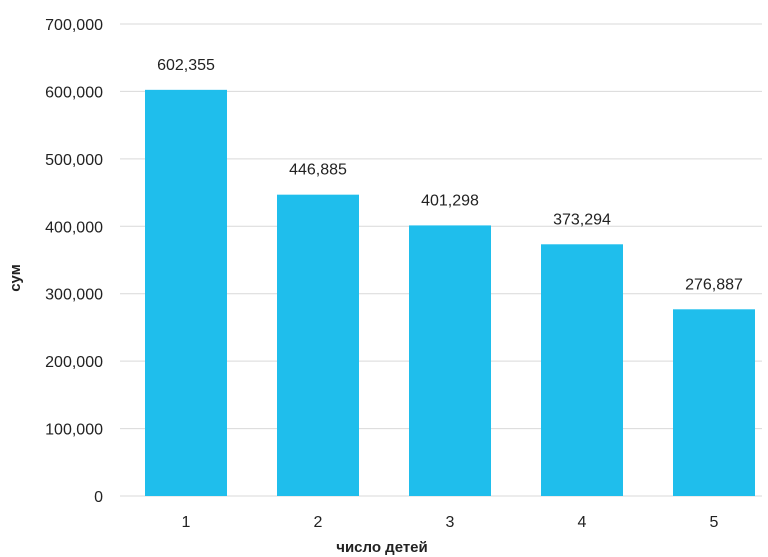 The image size is (768, 557). Describe the element at coordinates (450, 200) in the screenshot. I see `data-label: 401,298` at that location.